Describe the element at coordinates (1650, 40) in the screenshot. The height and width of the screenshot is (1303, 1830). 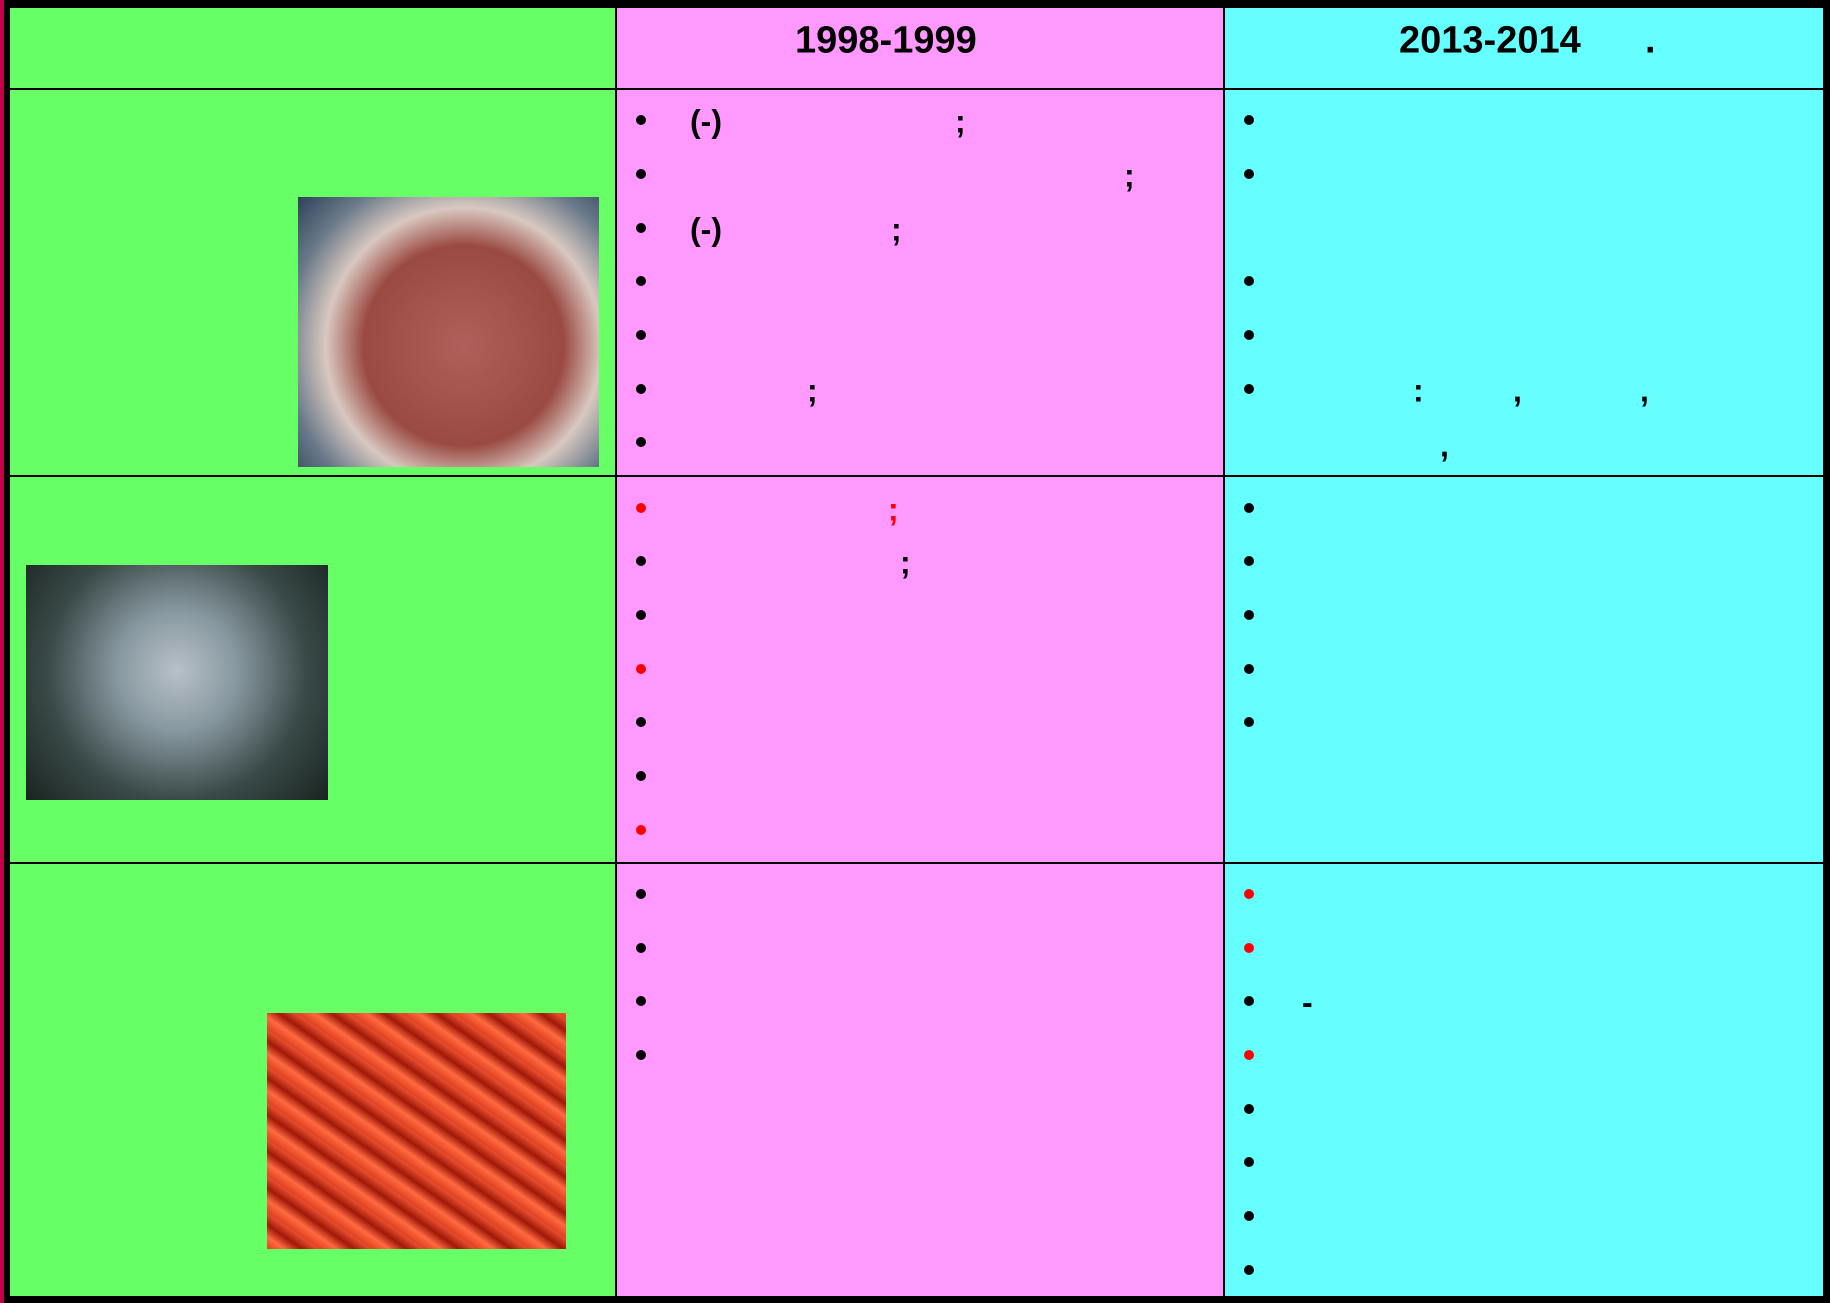
I see `header-text: .` at that location.